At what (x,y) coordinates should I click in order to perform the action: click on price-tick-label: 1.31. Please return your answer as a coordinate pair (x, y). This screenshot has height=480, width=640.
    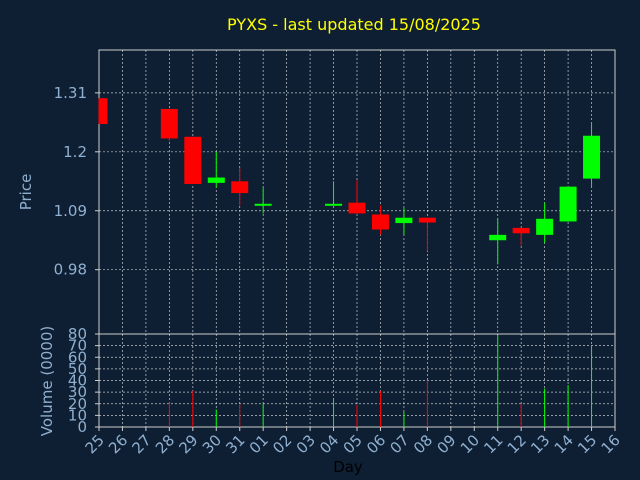
    Looking at the image, I should click on (70, 93).